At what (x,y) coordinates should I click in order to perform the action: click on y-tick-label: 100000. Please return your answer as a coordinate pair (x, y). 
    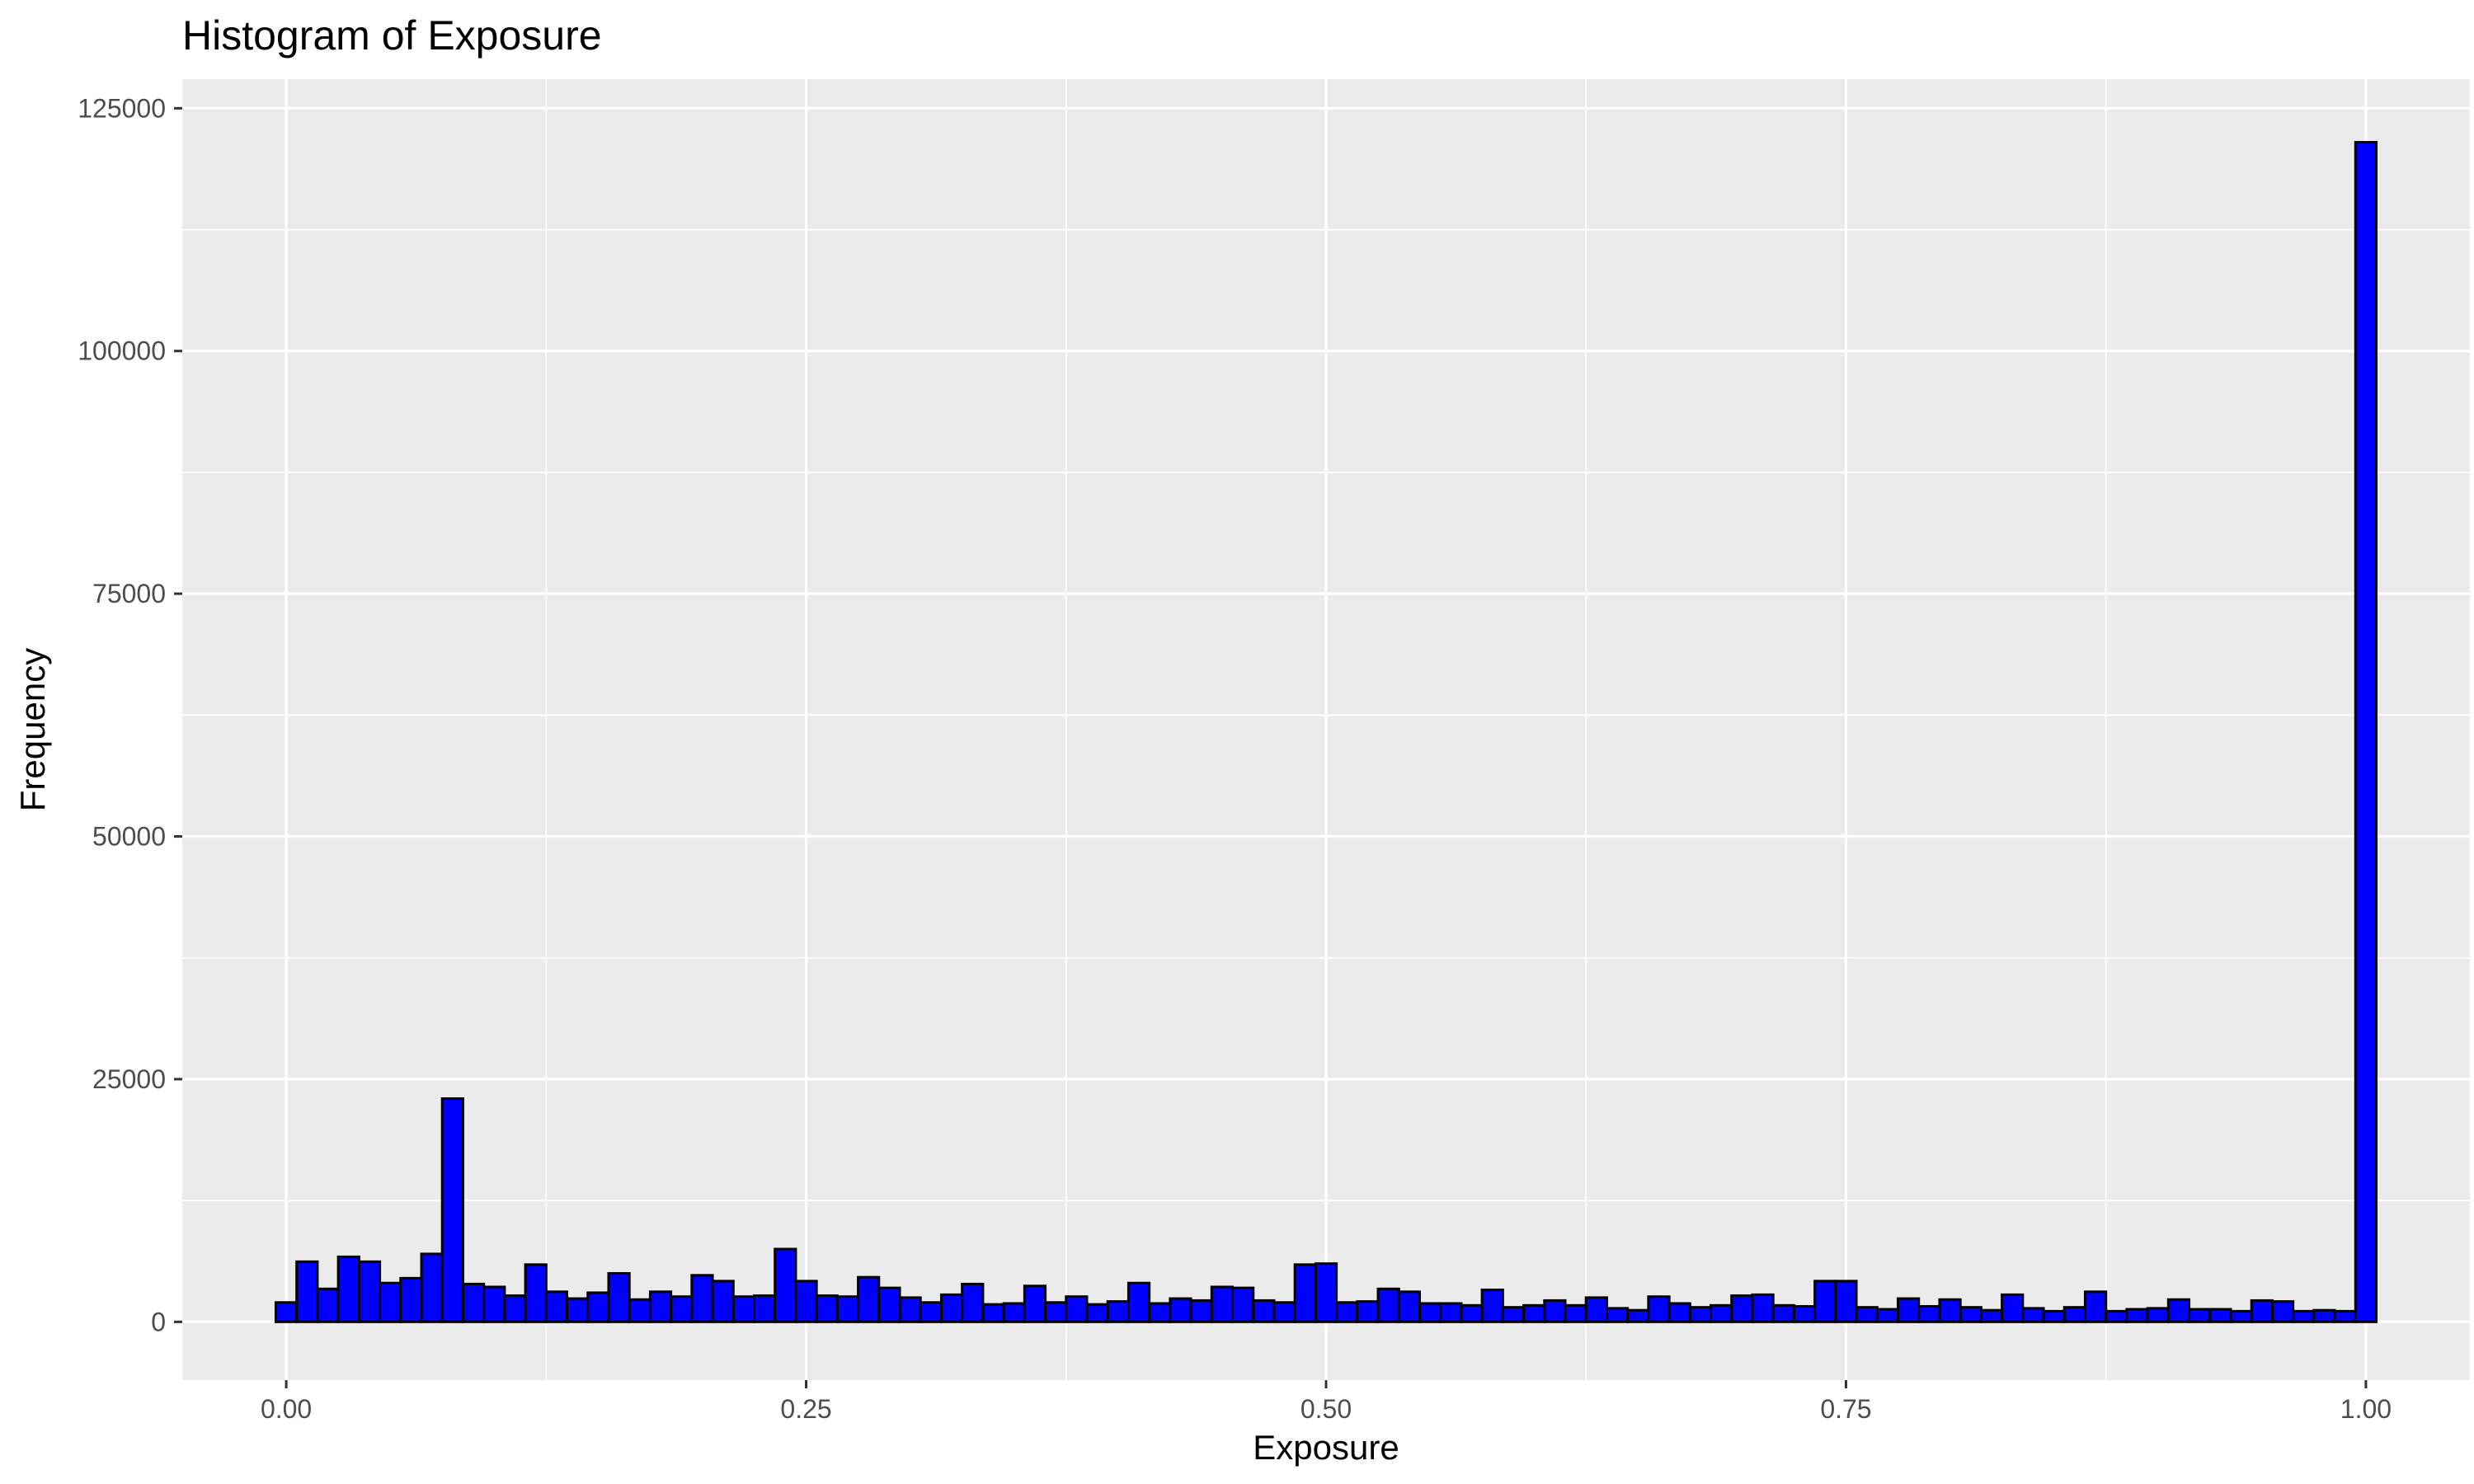
    Looking at the image, I should click on (122, 351).